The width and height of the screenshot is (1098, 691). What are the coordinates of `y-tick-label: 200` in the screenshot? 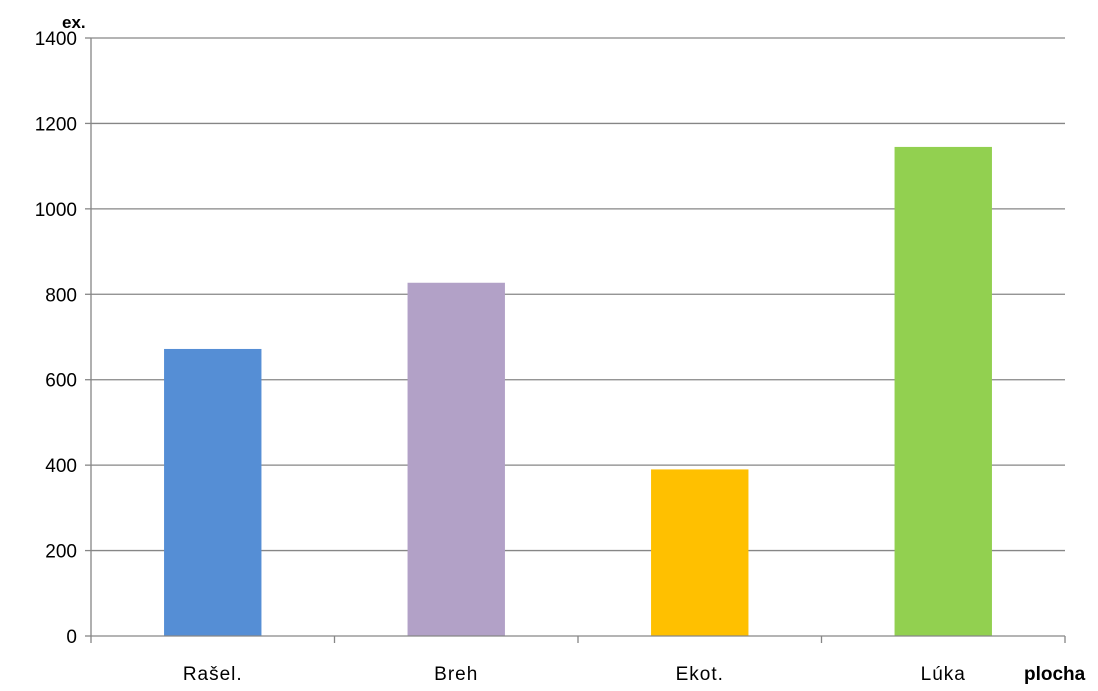 It's located at (61, 552).